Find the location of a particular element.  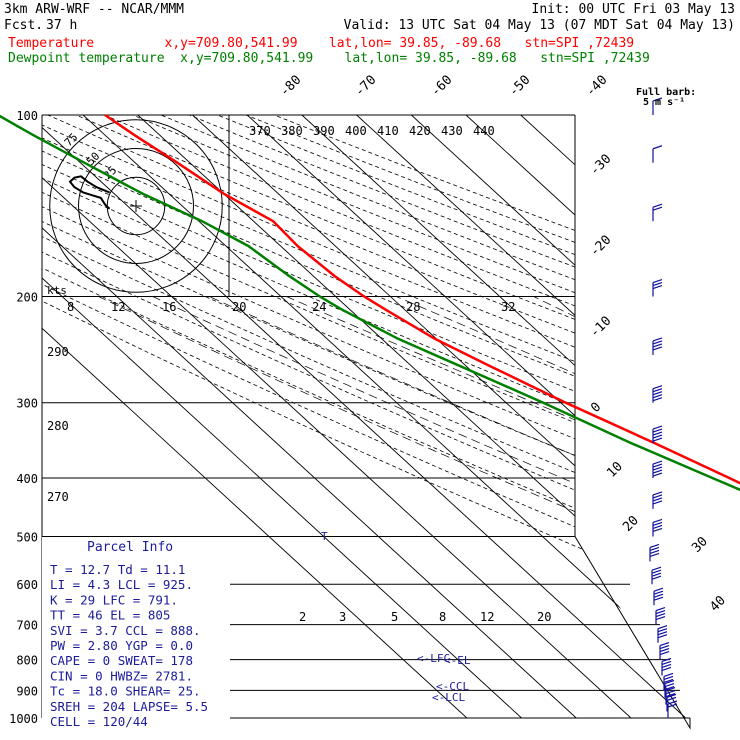

level-marker: <-LFC is located at coordinates (433, 658).